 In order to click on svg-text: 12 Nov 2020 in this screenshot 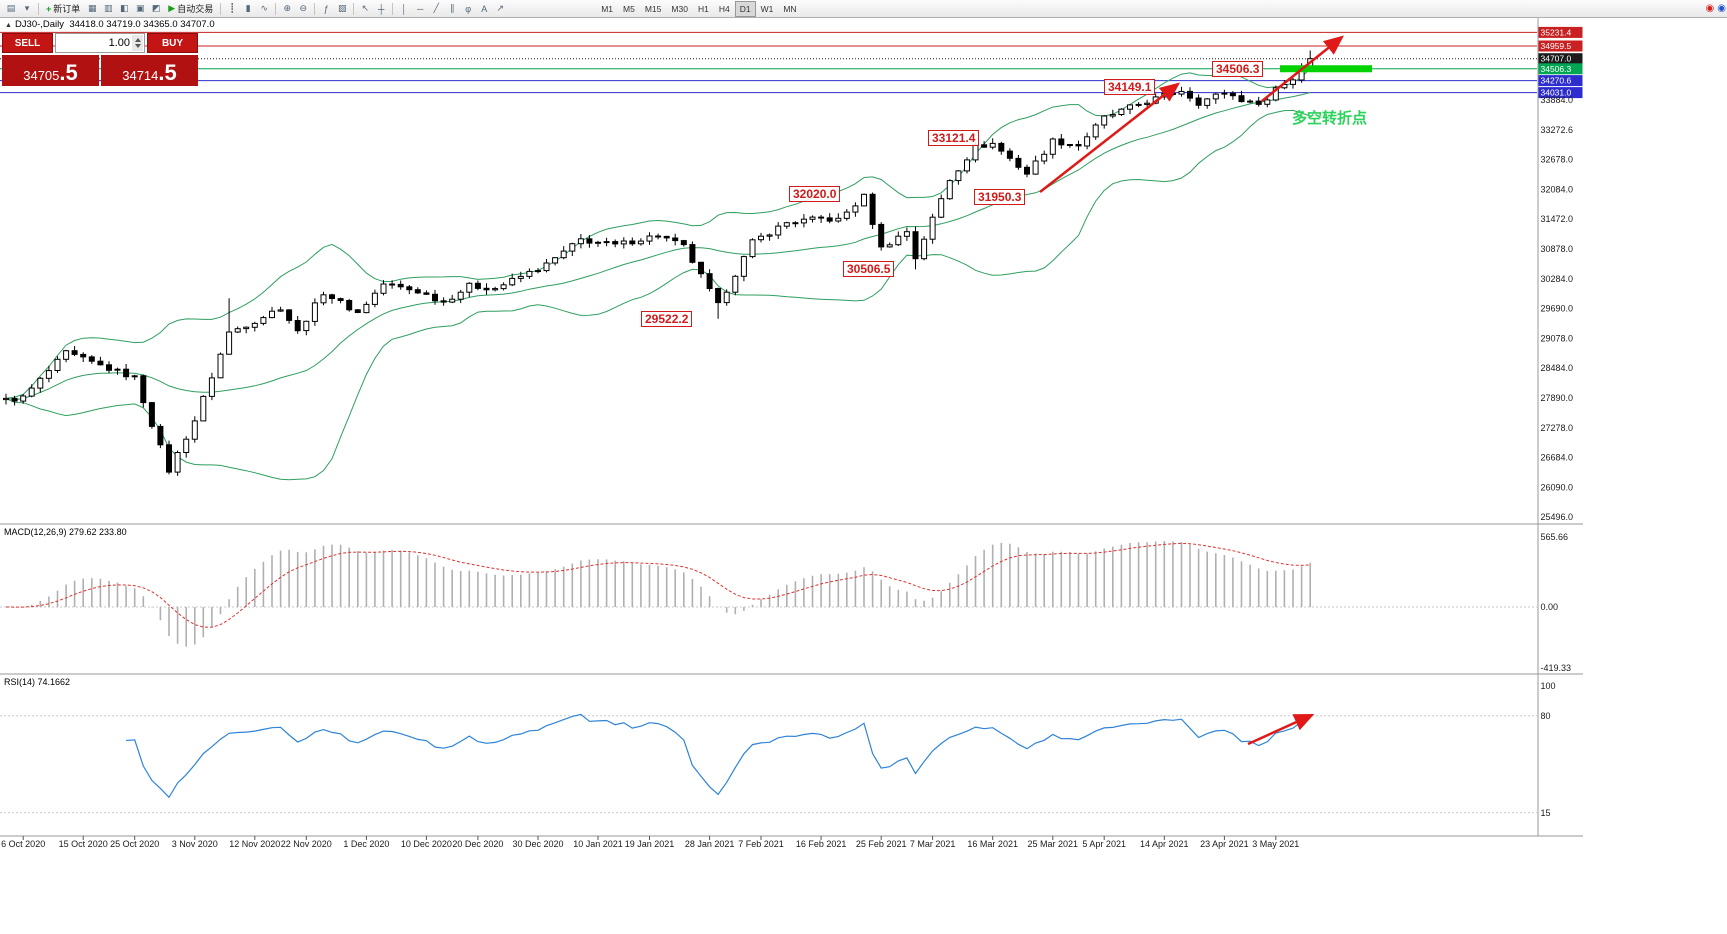, I will do `click(254, 844)`.